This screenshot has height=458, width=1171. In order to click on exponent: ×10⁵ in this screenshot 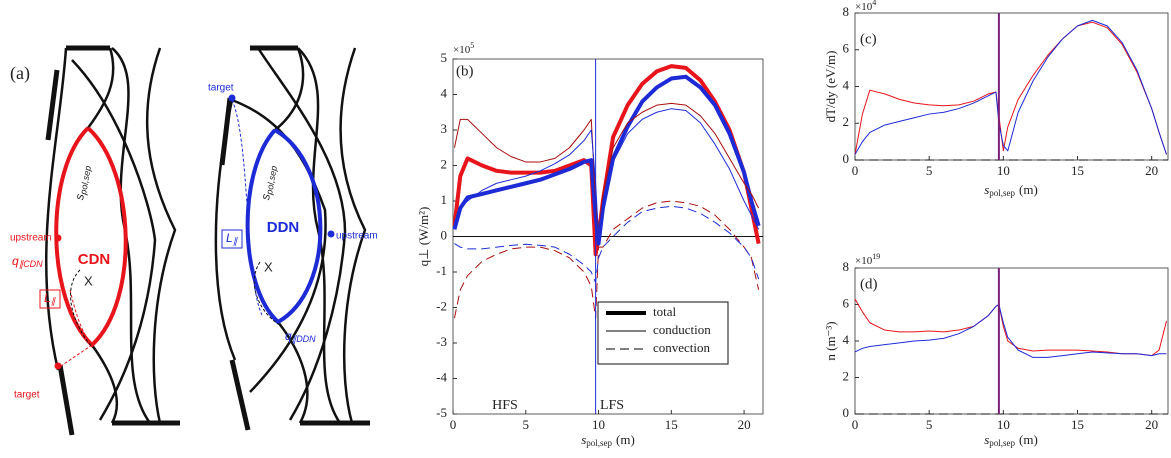, I will do `click(463, 48)`.